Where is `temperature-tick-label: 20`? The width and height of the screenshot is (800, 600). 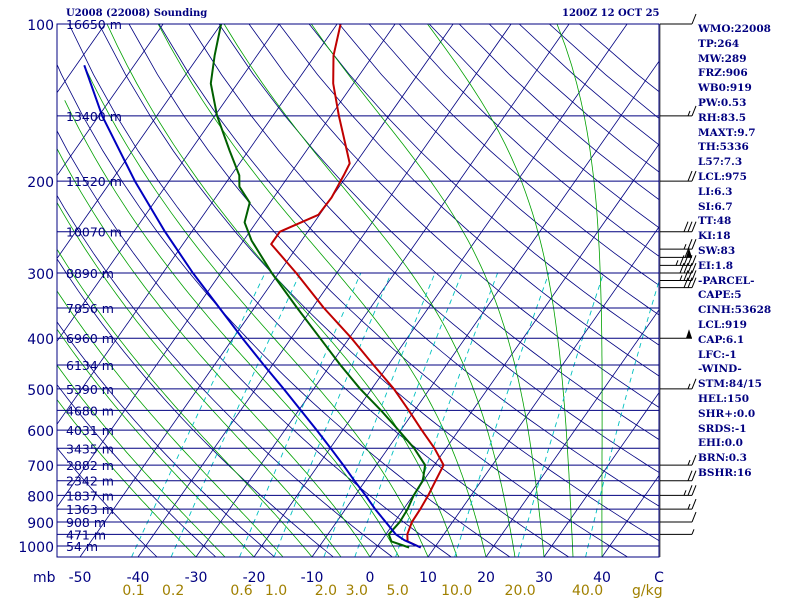 temperature-tick-label: 20 is located at coordinates (486, 578).